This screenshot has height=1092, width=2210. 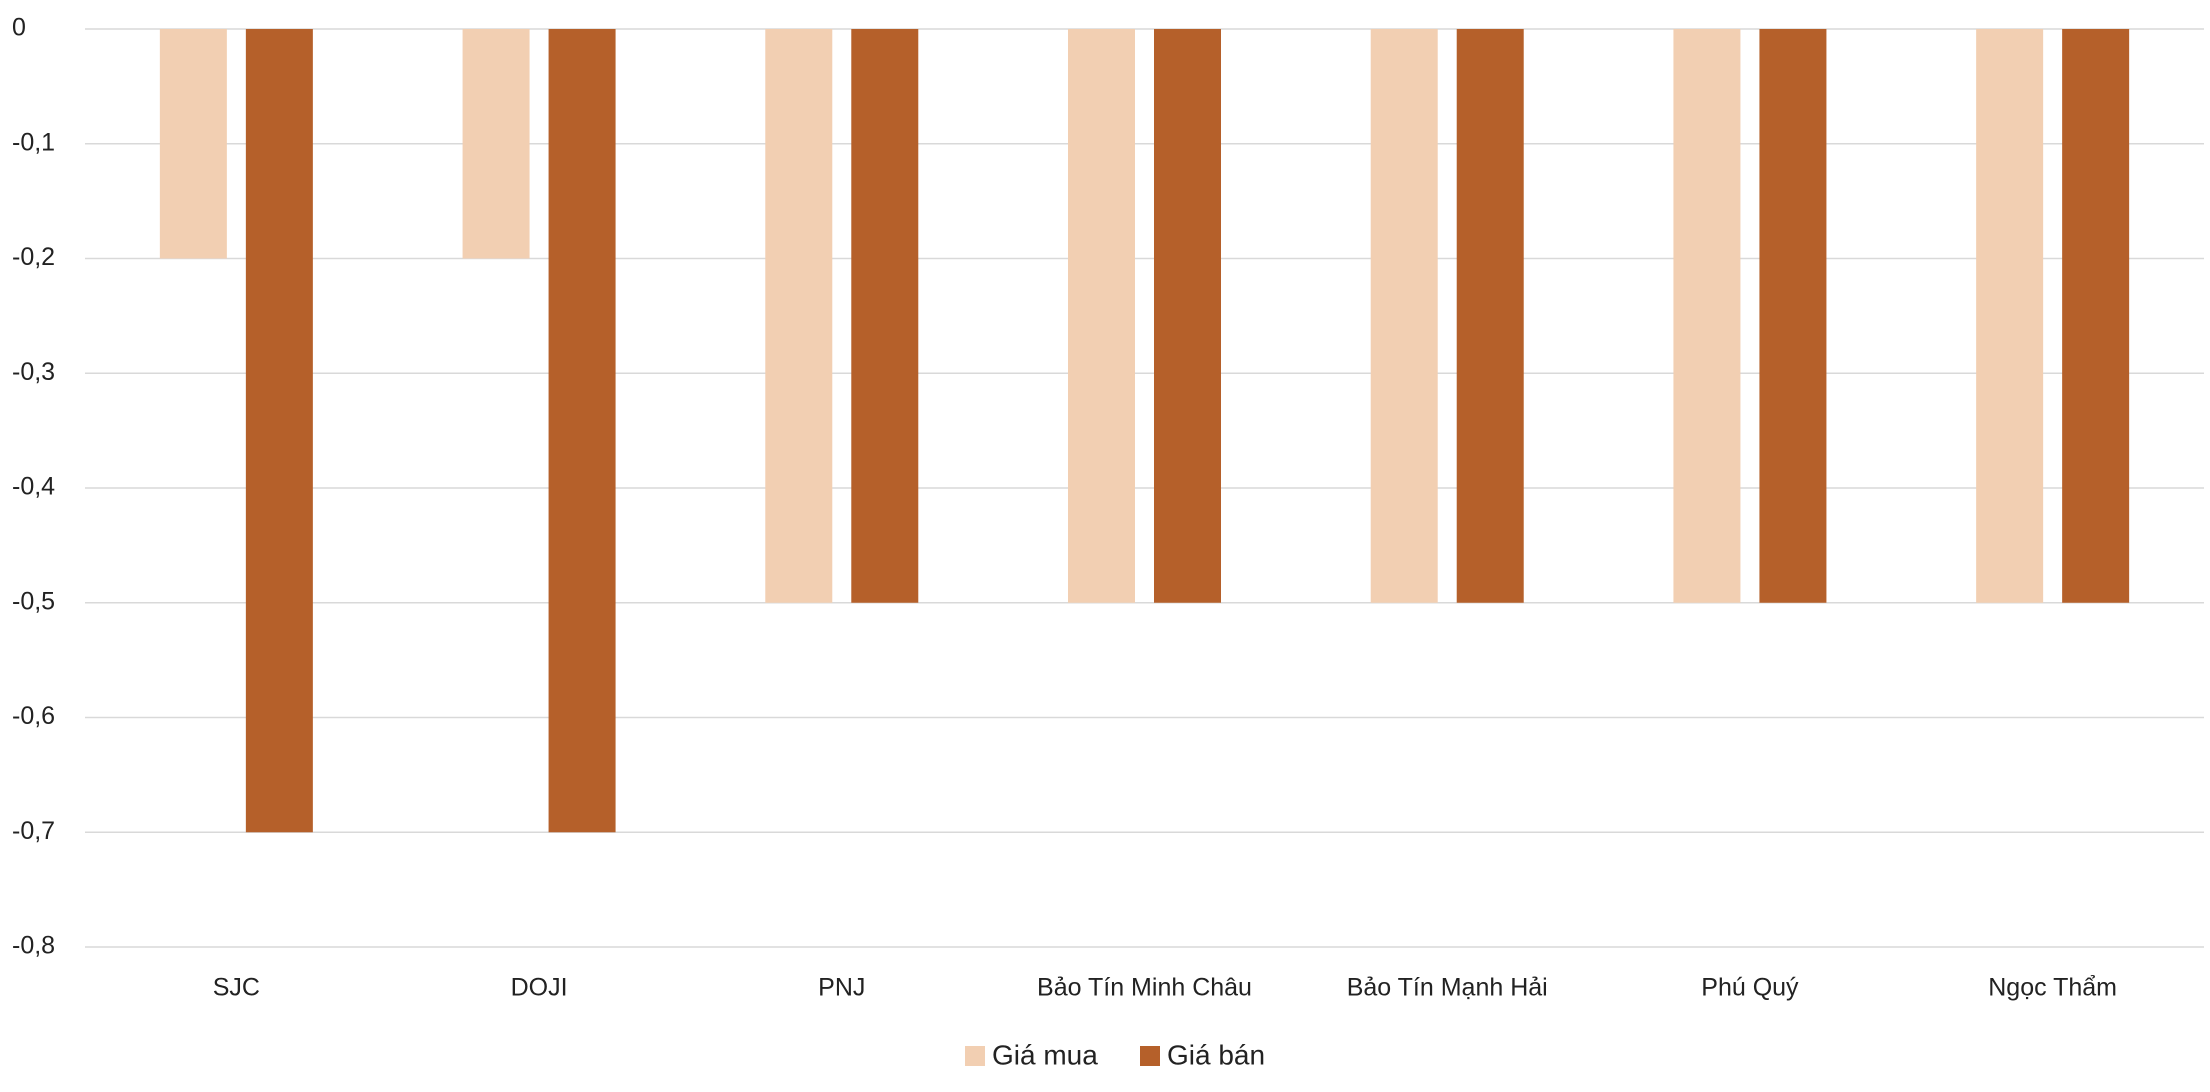 I want to click on x-tick-label: DOJI, so click(x=539, y=988).